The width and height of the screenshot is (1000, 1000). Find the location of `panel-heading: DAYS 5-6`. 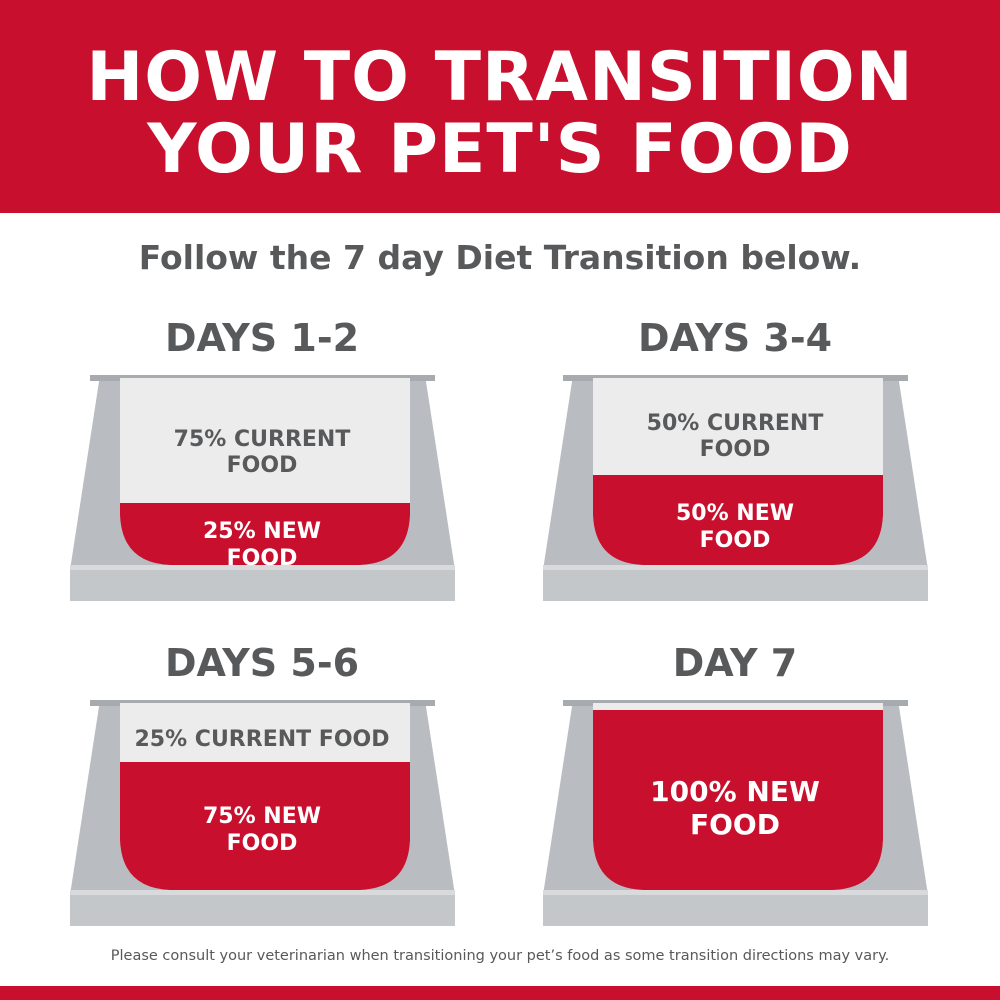

panel-heading: DAYS 5-6 is located at coordinates (262, 663).